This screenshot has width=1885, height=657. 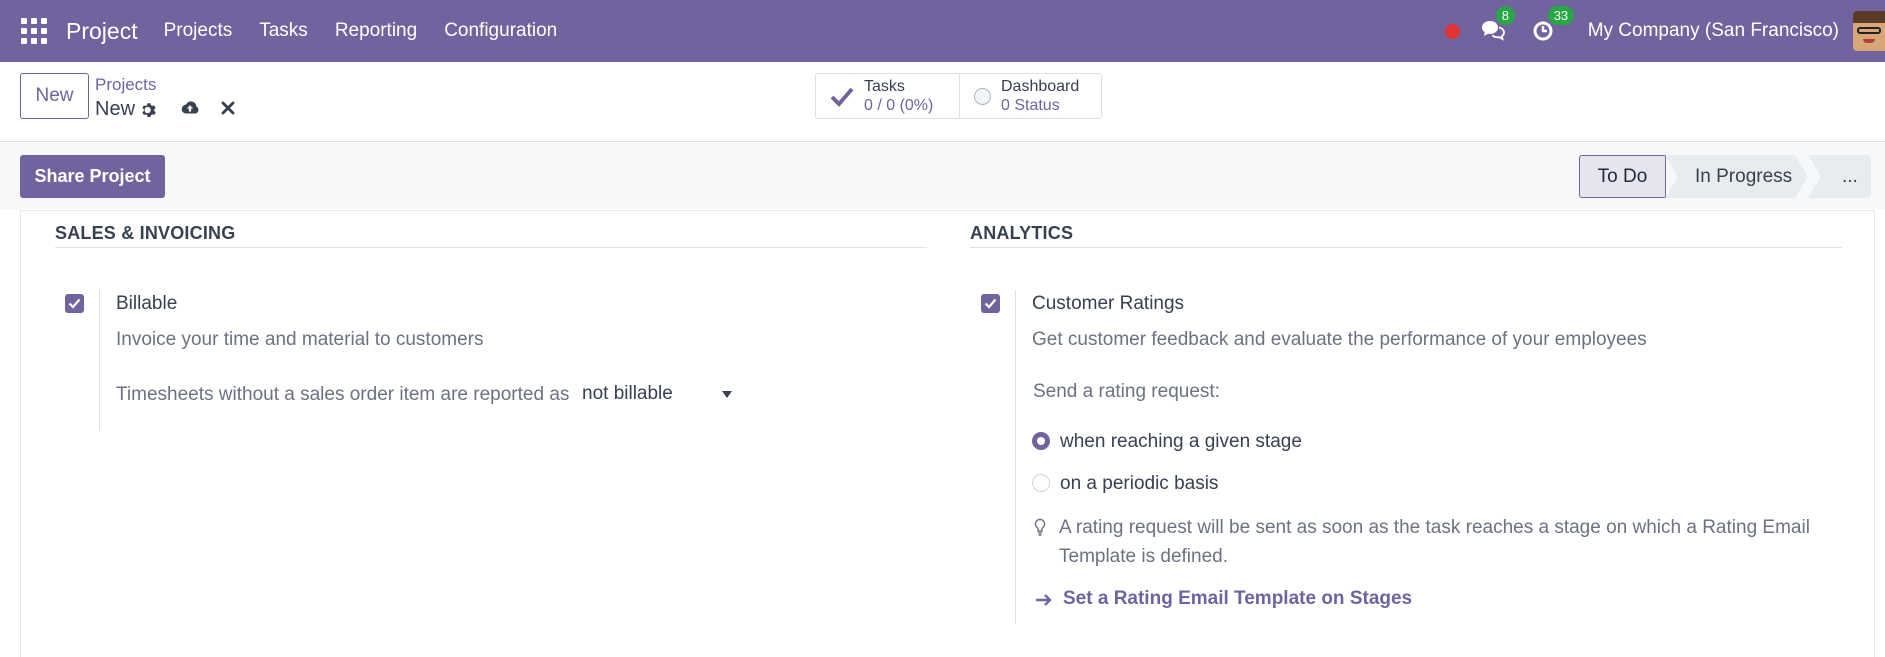 What do you see at coordinates (54, 96) in the screenshot?
I see `new-button: New` at bounding box center [54, 96].